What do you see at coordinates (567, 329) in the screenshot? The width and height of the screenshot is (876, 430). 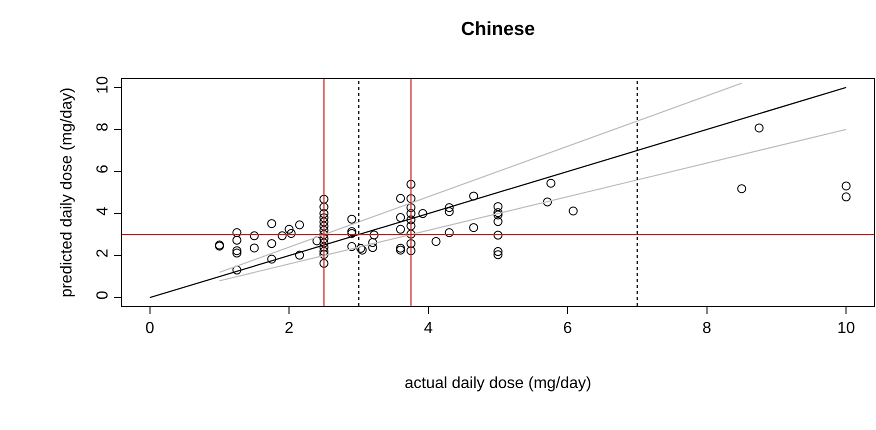 I see `x-tick-label: 6` at bounding box center [567, 329].